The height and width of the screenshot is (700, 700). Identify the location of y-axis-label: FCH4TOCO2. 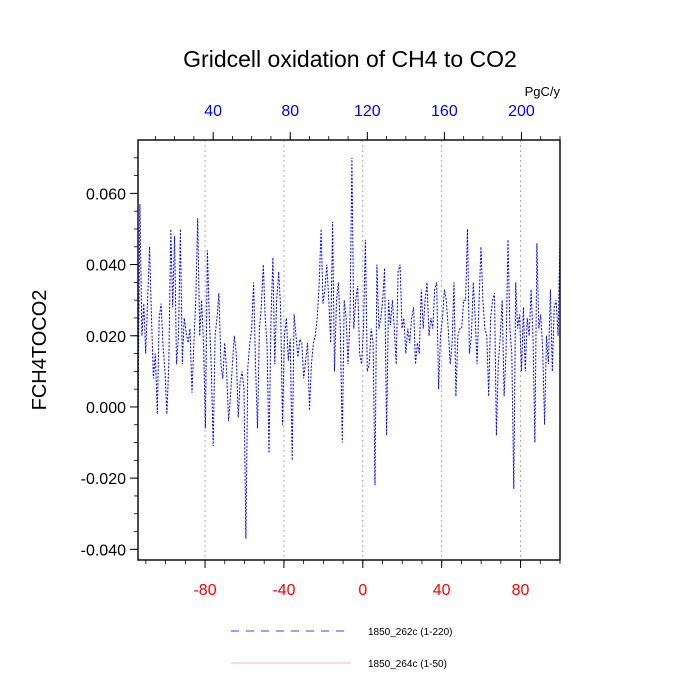
(40, 350).